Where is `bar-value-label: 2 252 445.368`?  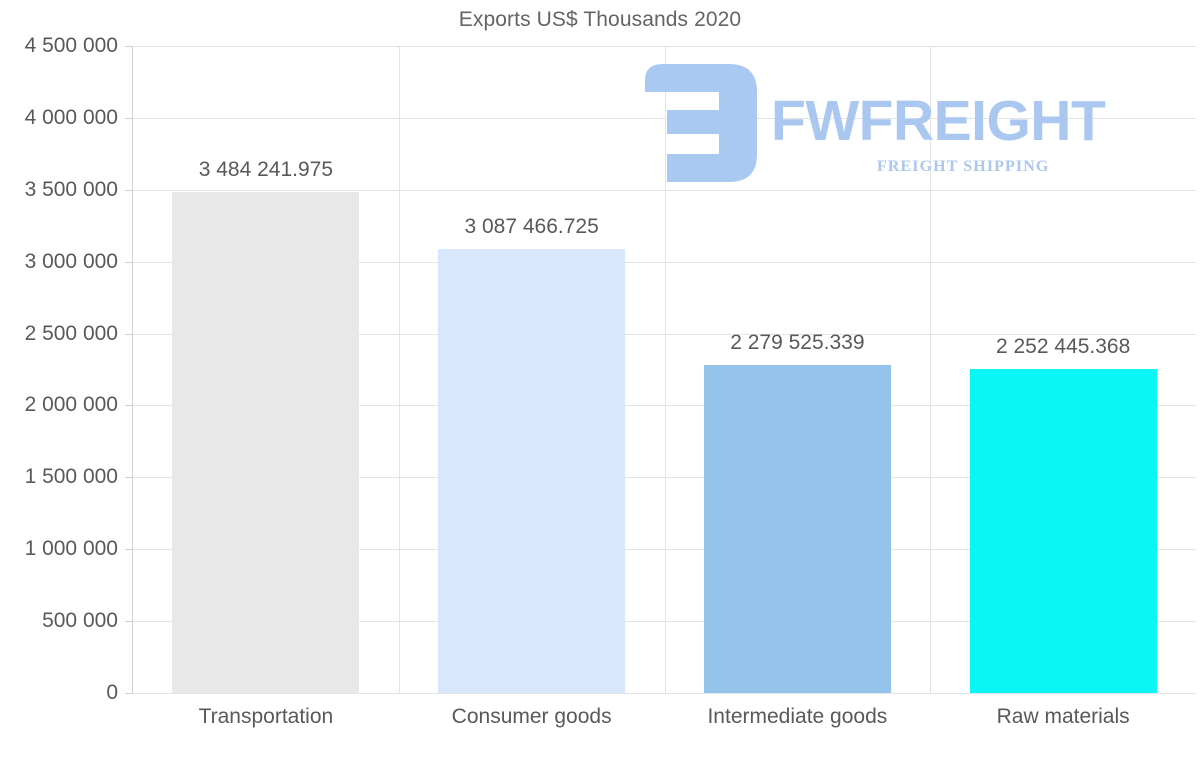 bar-value-label: 2 252 445.368 is located at coordinates (1063, 347).